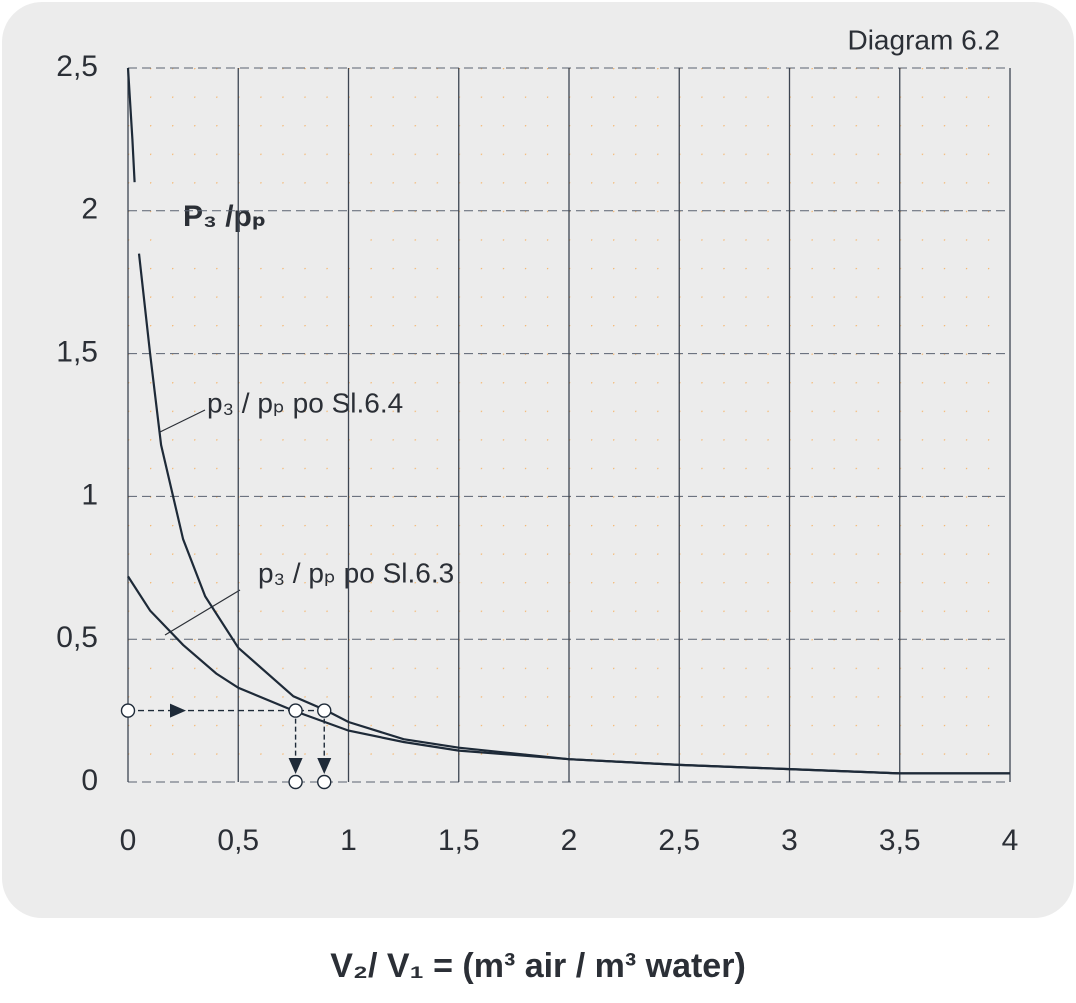 The width and height of the screenshot is (1076, 1003). What do you see at coordinates (89, 209) in the screenshot?
I see `y-tick-label: 2` at bounding box center [89, 209].